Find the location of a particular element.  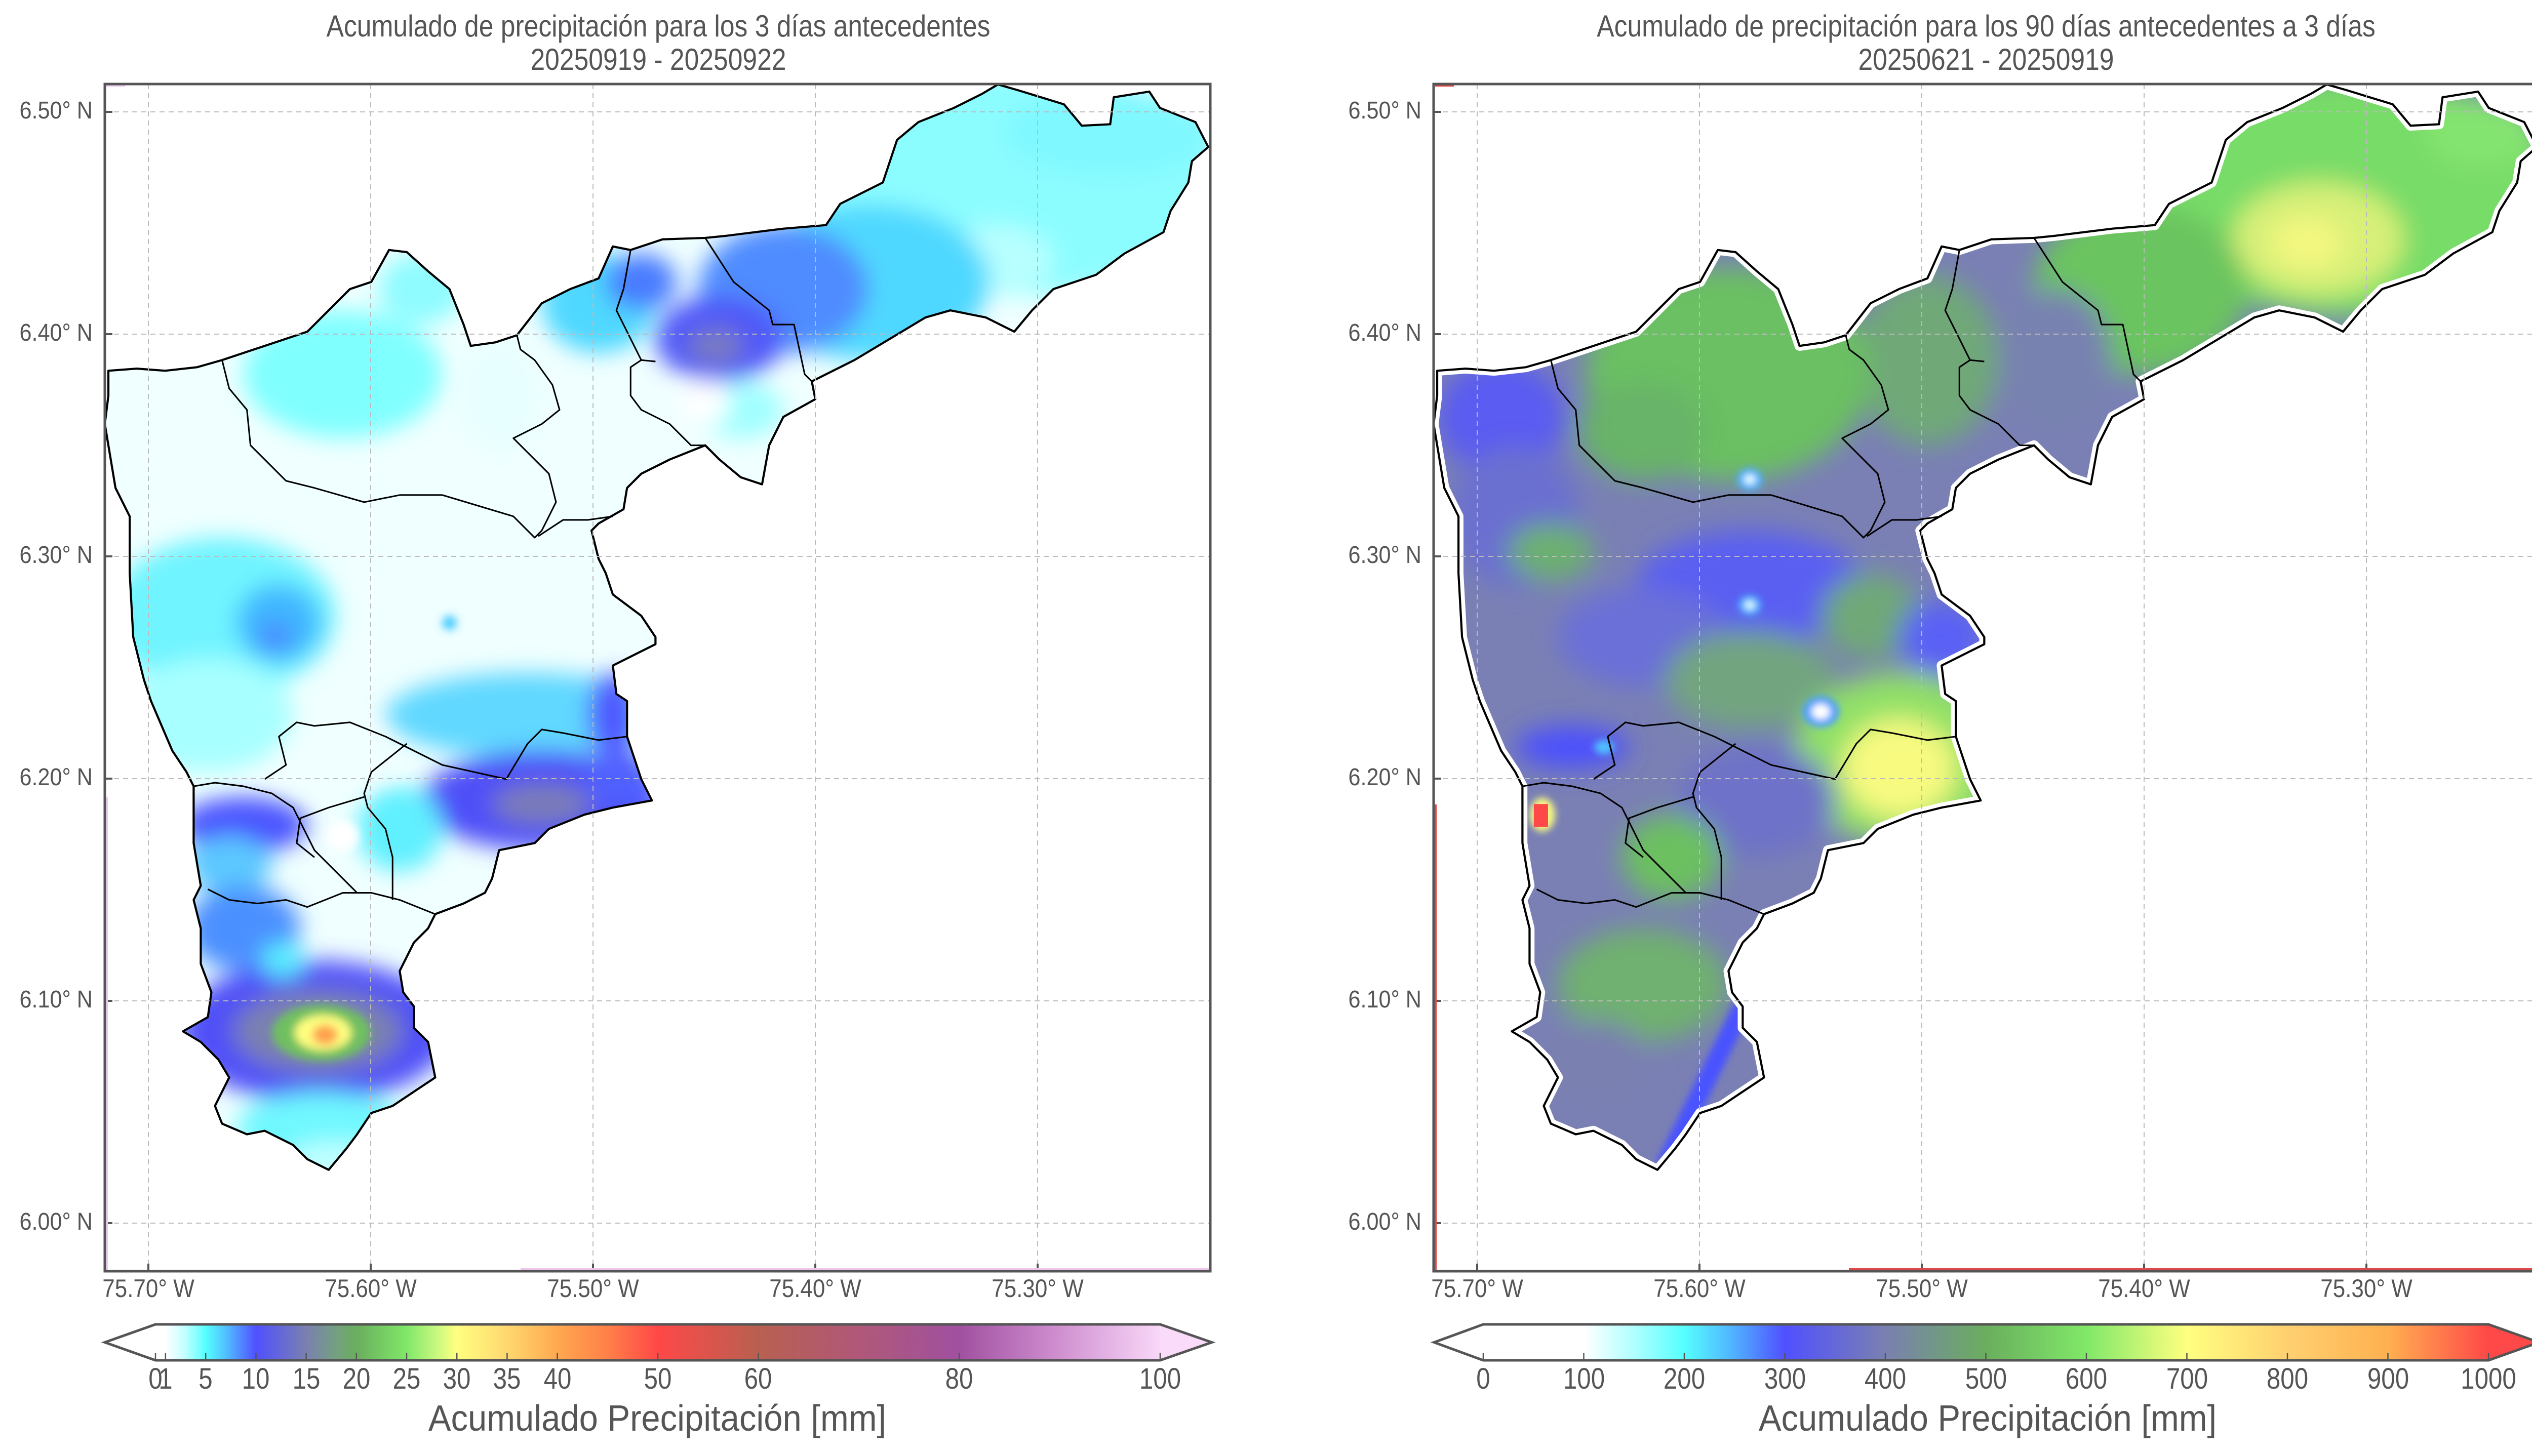

right-lat-tick-label: 6.20° N is located at coordinates (1384, 777).